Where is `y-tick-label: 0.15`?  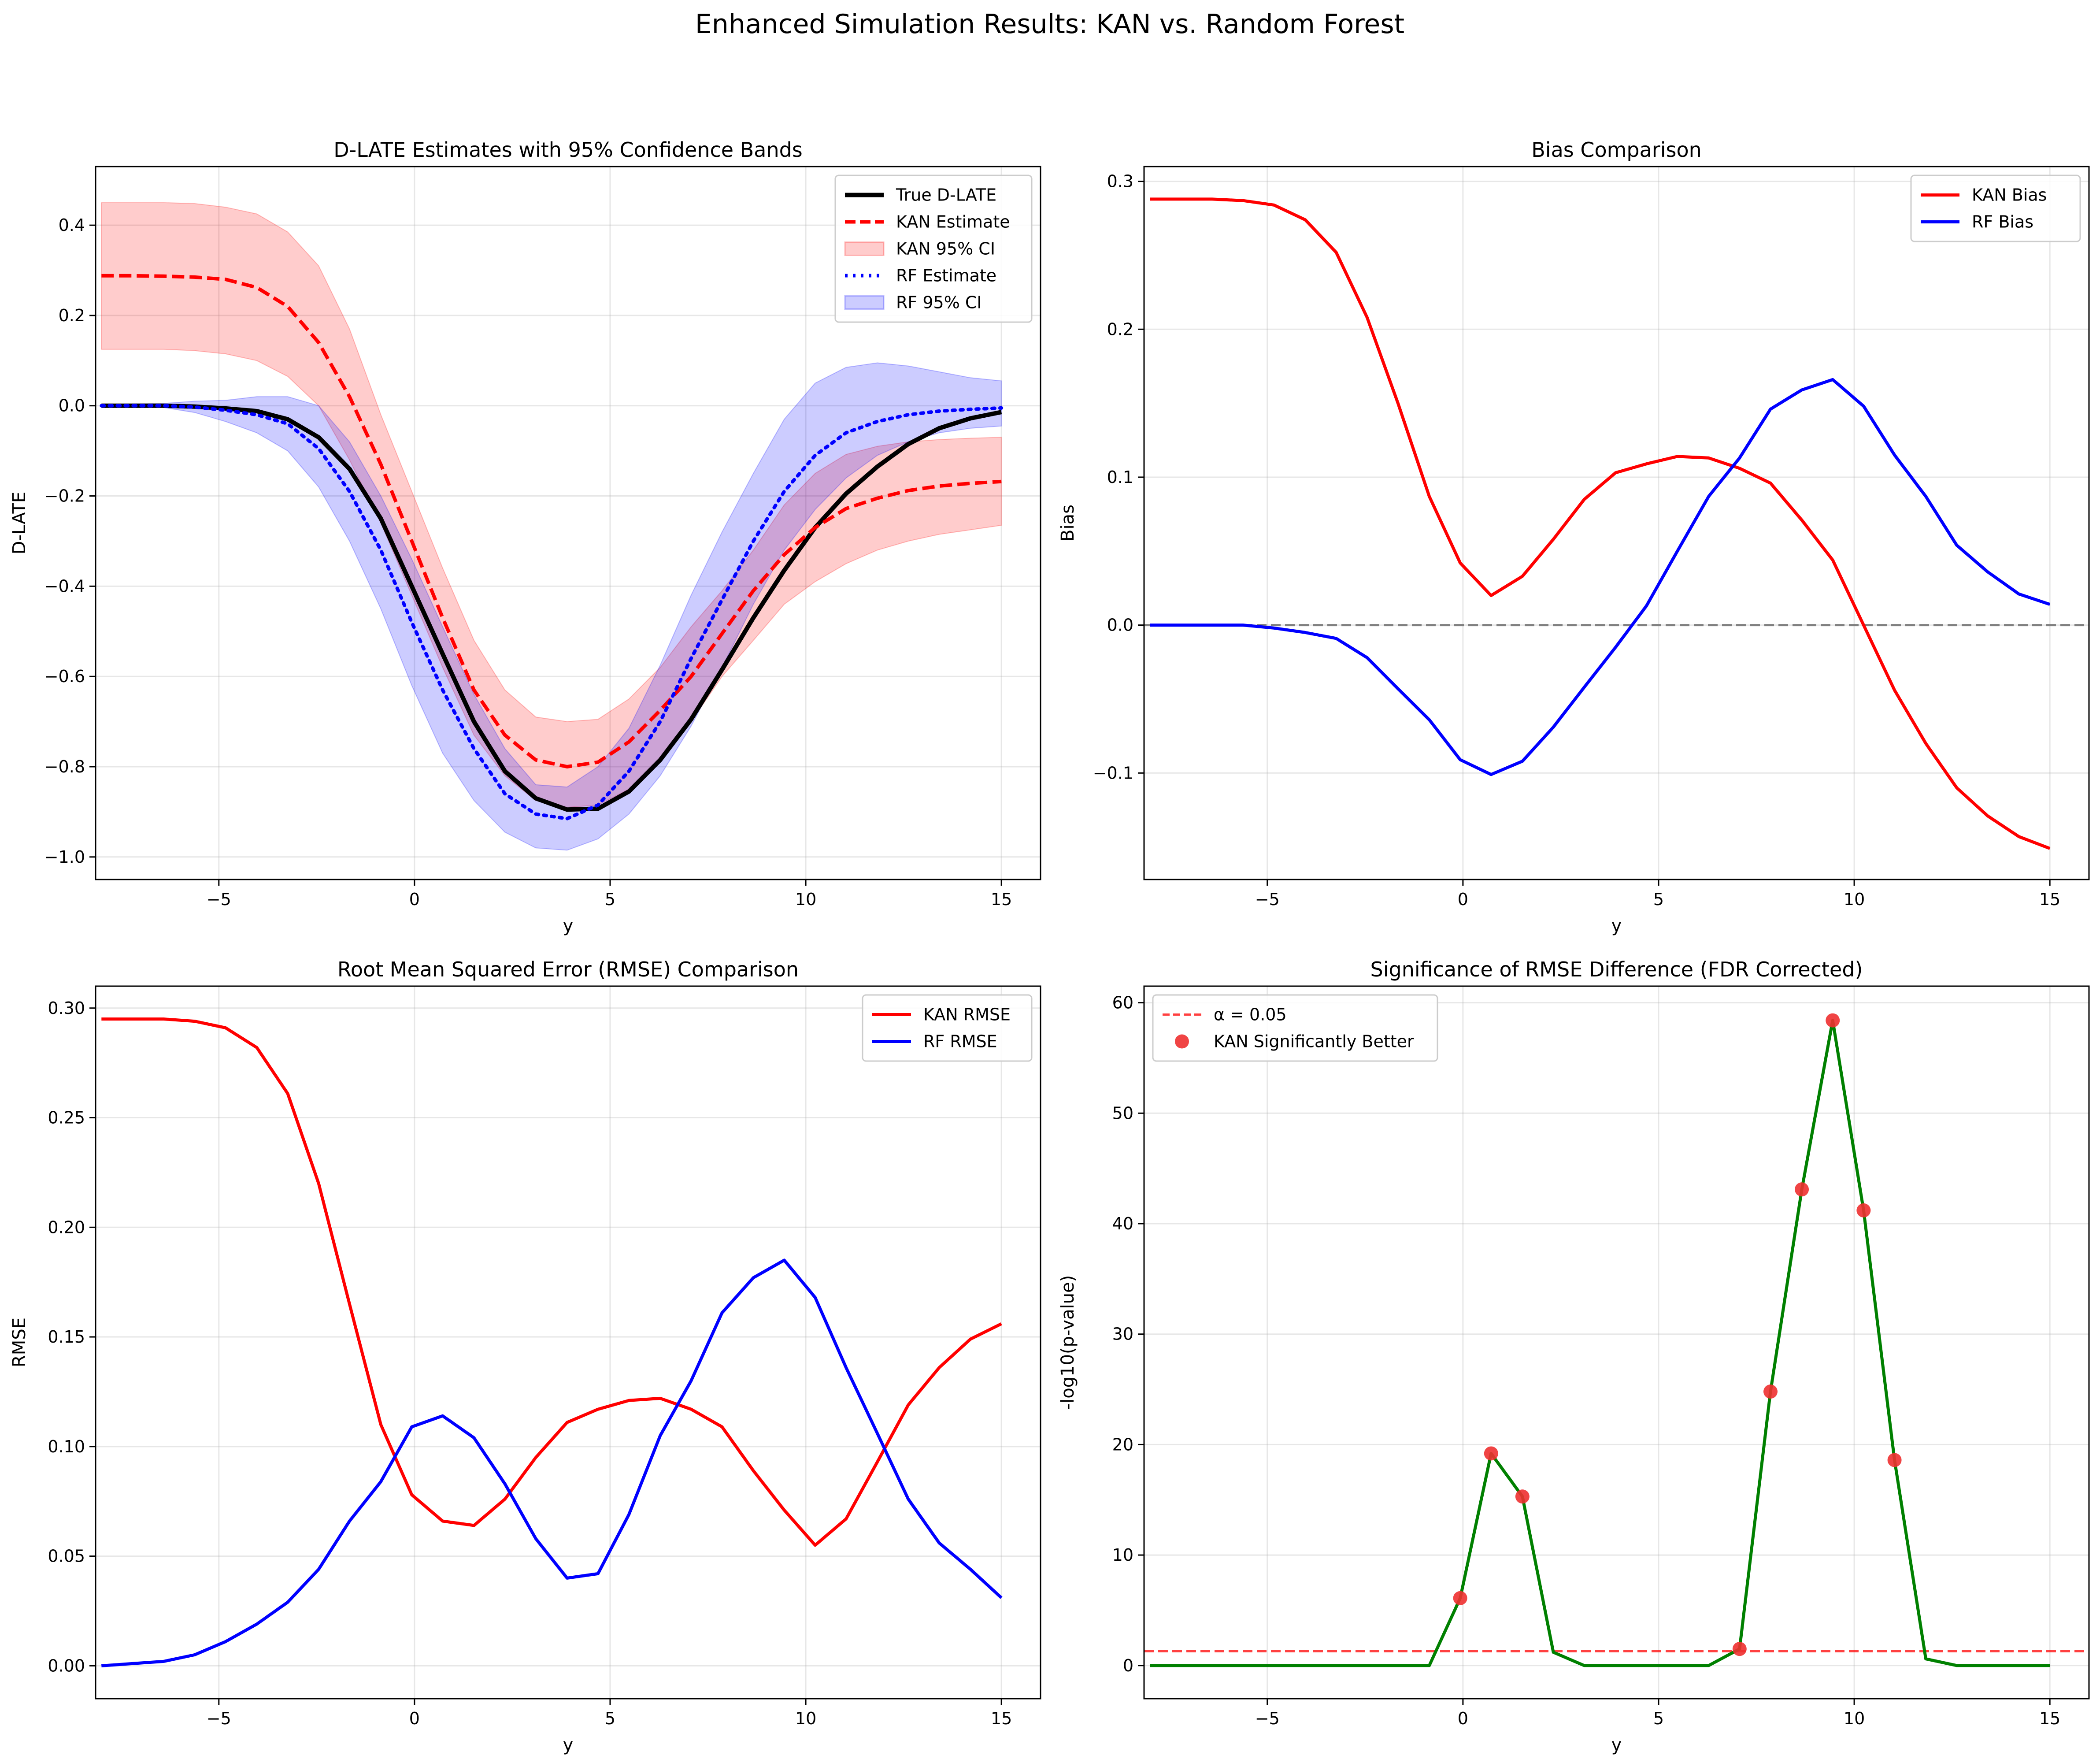
y-tick-label: 0.15 is located at coordinates (66, 1337).